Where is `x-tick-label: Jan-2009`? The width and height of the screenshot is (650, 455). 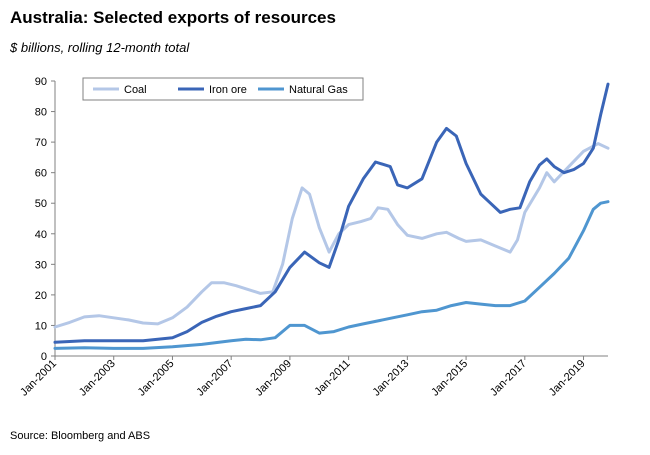
x-tick-label: Jan-2009 is located at coordinates (273, 378).